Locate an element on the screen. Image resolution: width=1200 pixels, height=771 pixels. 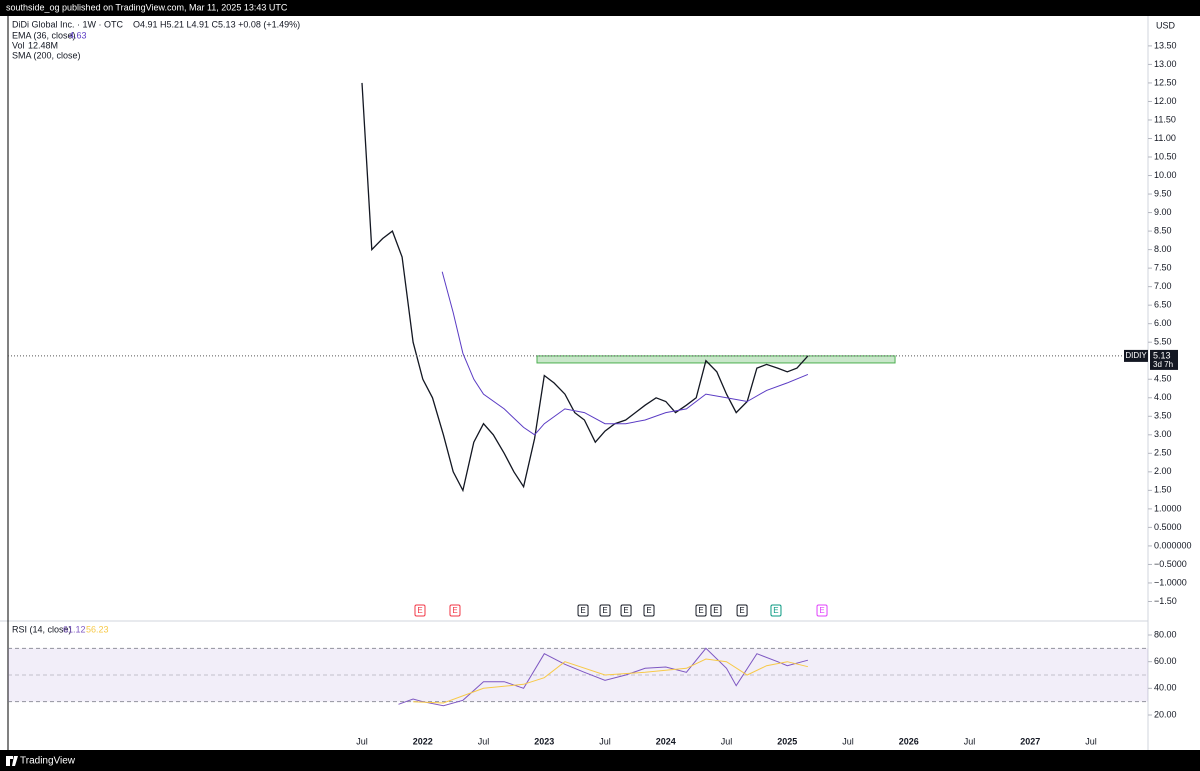
y-tick-label: 6.00 is located at coordinates (1163, 323).